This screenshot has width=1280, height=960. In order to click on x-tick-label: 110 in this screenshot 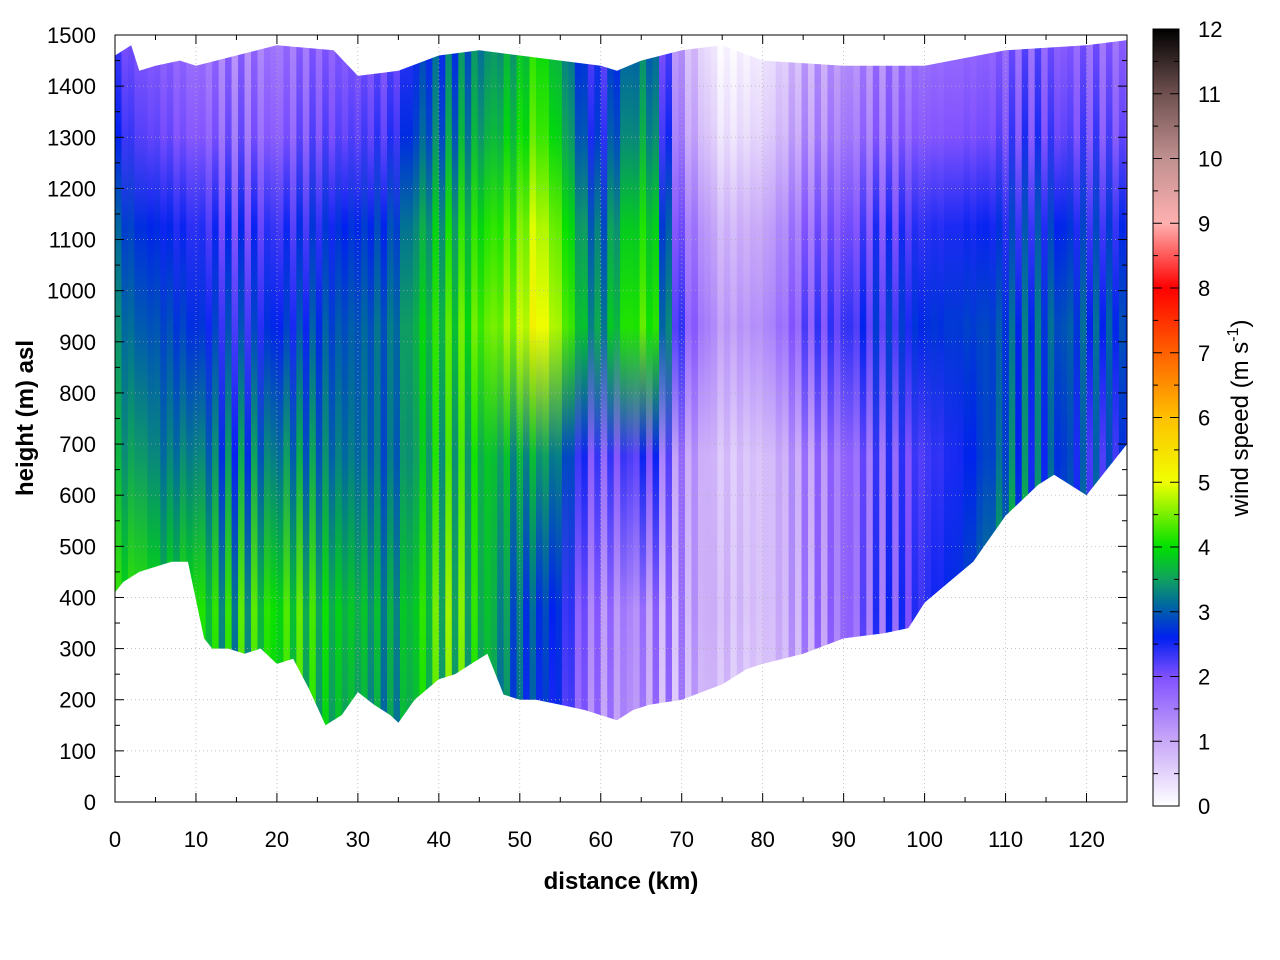, I will do `click(1005, 839)`.